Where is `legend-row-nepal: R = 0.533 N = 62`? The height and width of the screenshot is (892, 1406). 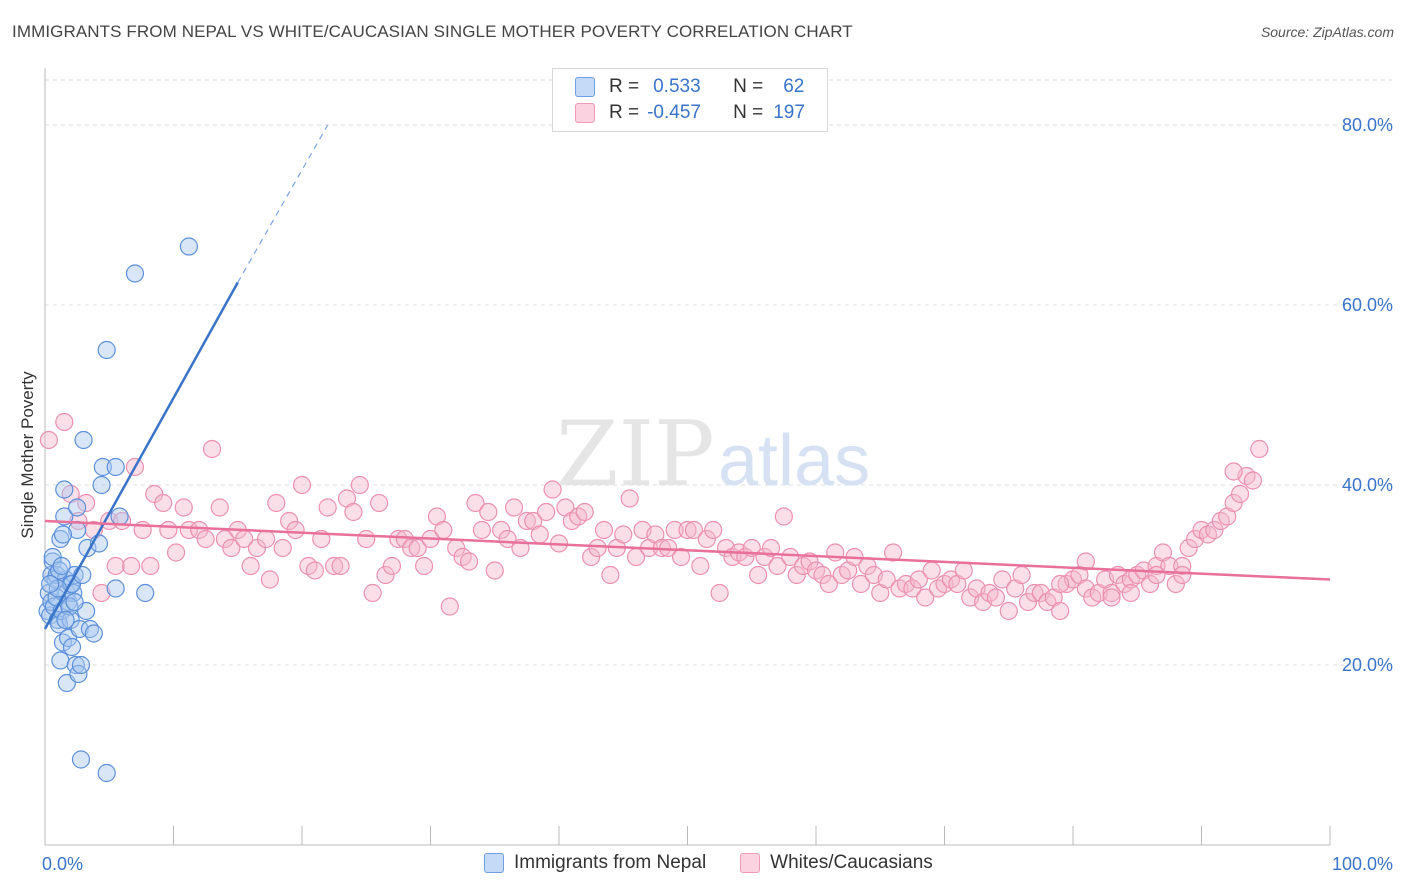 legend-row-nepal: R = 0.533 N = 62 is located at coordinates (689, 87).